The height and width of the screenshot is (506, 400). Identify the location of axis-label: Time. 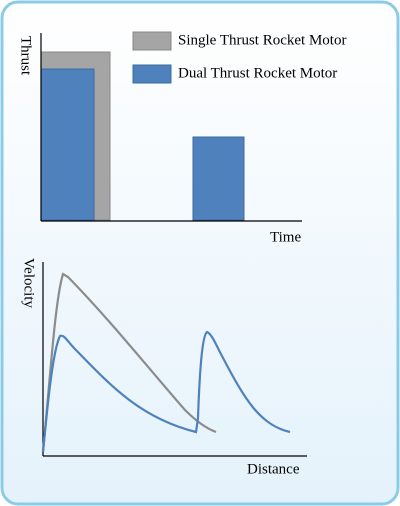
(285, 237).